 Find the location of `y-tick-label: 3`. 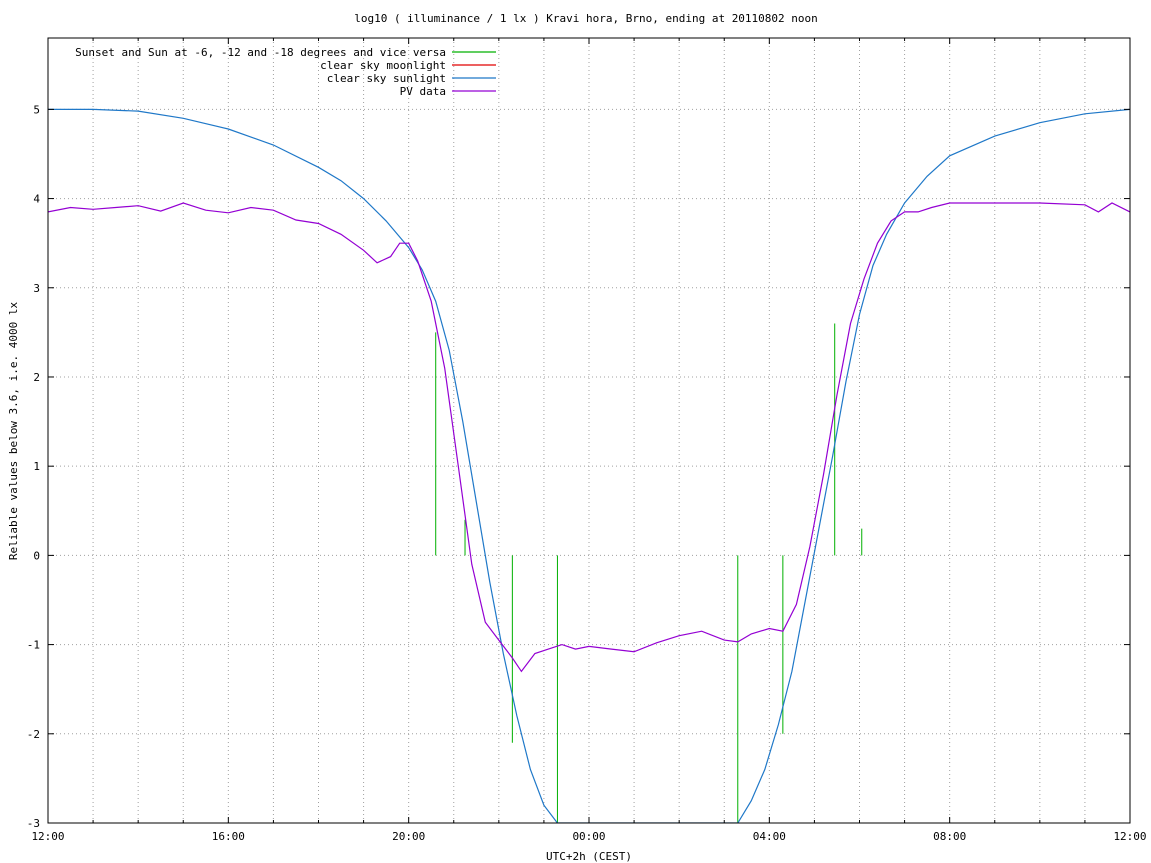

y-tick-label: 3 is located at coordinates (36, 288).